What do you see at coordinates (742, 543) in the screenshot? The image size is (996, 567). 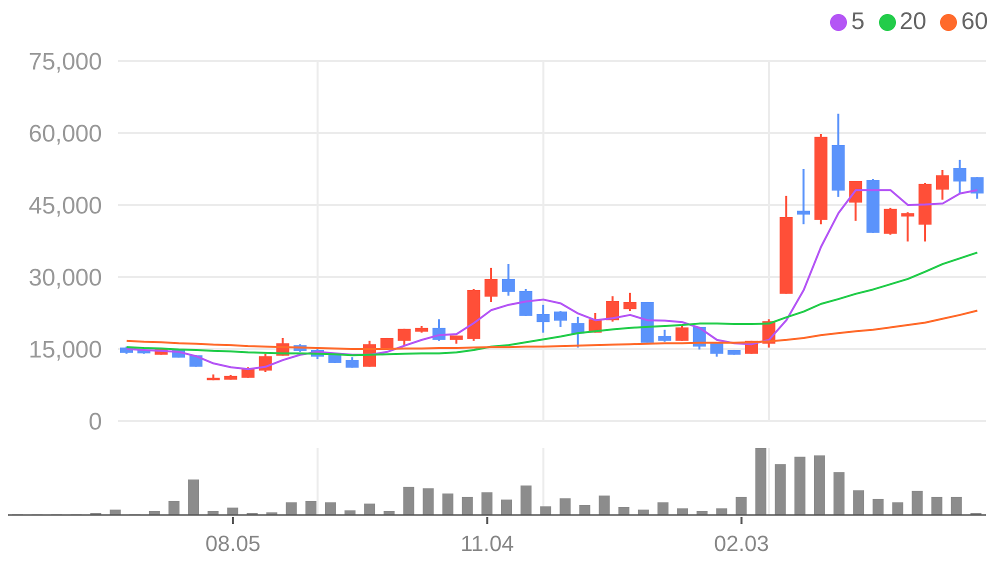 I see `x-tick-label: 02.03` at bounding box center [742, 543].